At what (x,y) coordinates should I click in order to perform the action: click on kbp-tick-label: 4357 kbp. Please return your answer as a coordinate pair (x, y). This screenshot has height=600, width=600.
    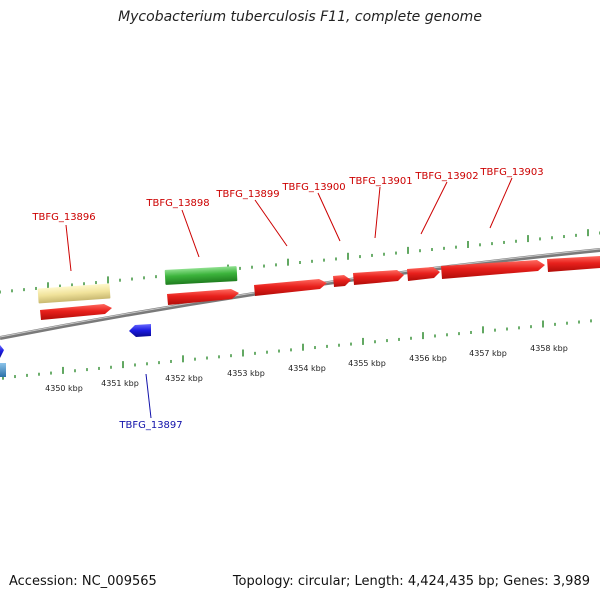
    Looking at the image, I should click on (488, 353).